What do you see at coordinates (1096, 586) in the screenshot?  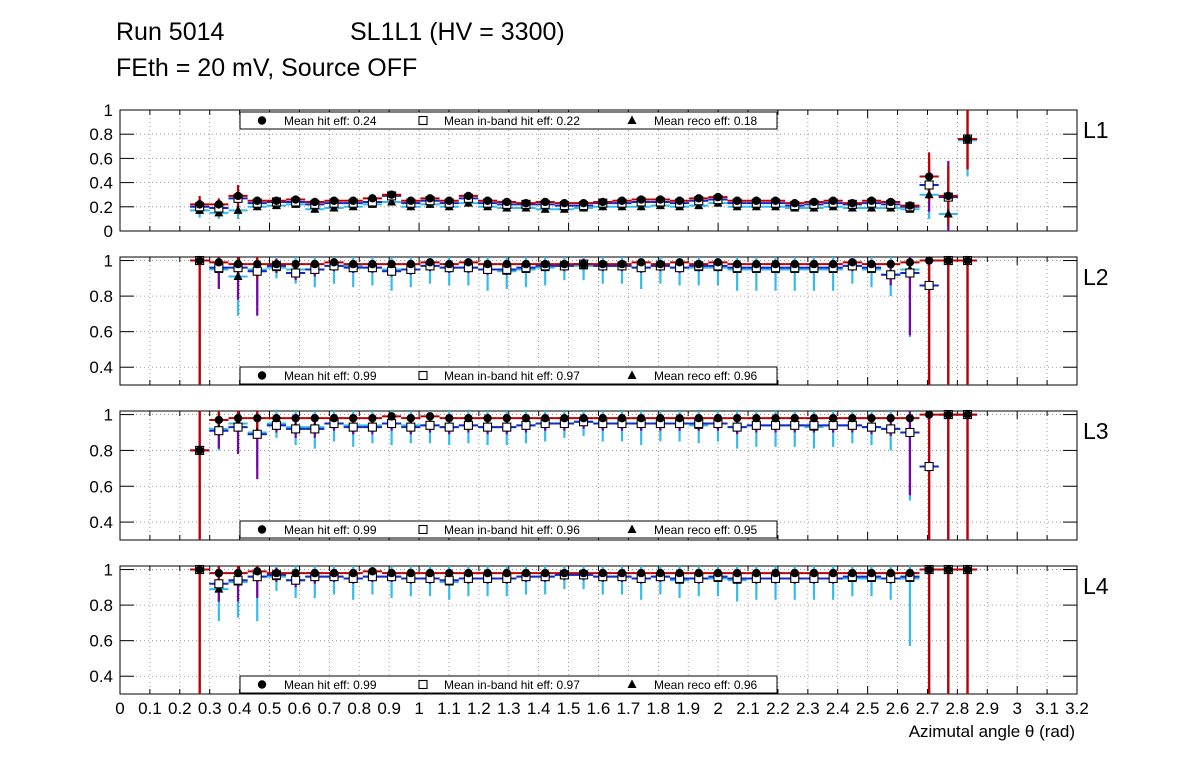 I see `panel-label: L4` at bounding box center [1096, 586].